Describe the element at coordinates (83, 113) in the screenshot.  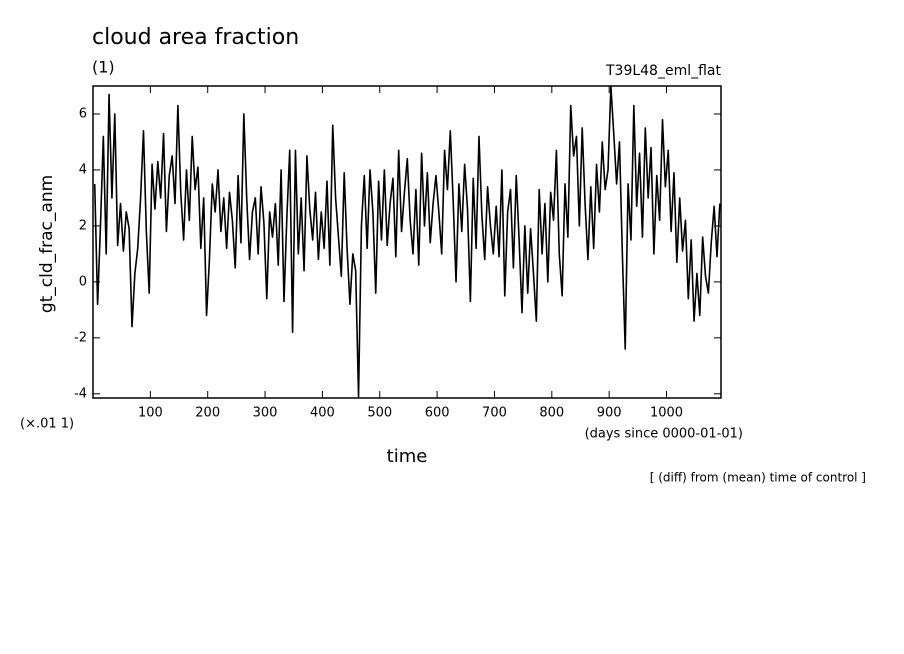
I see `y-tick-label: 6` at that location.